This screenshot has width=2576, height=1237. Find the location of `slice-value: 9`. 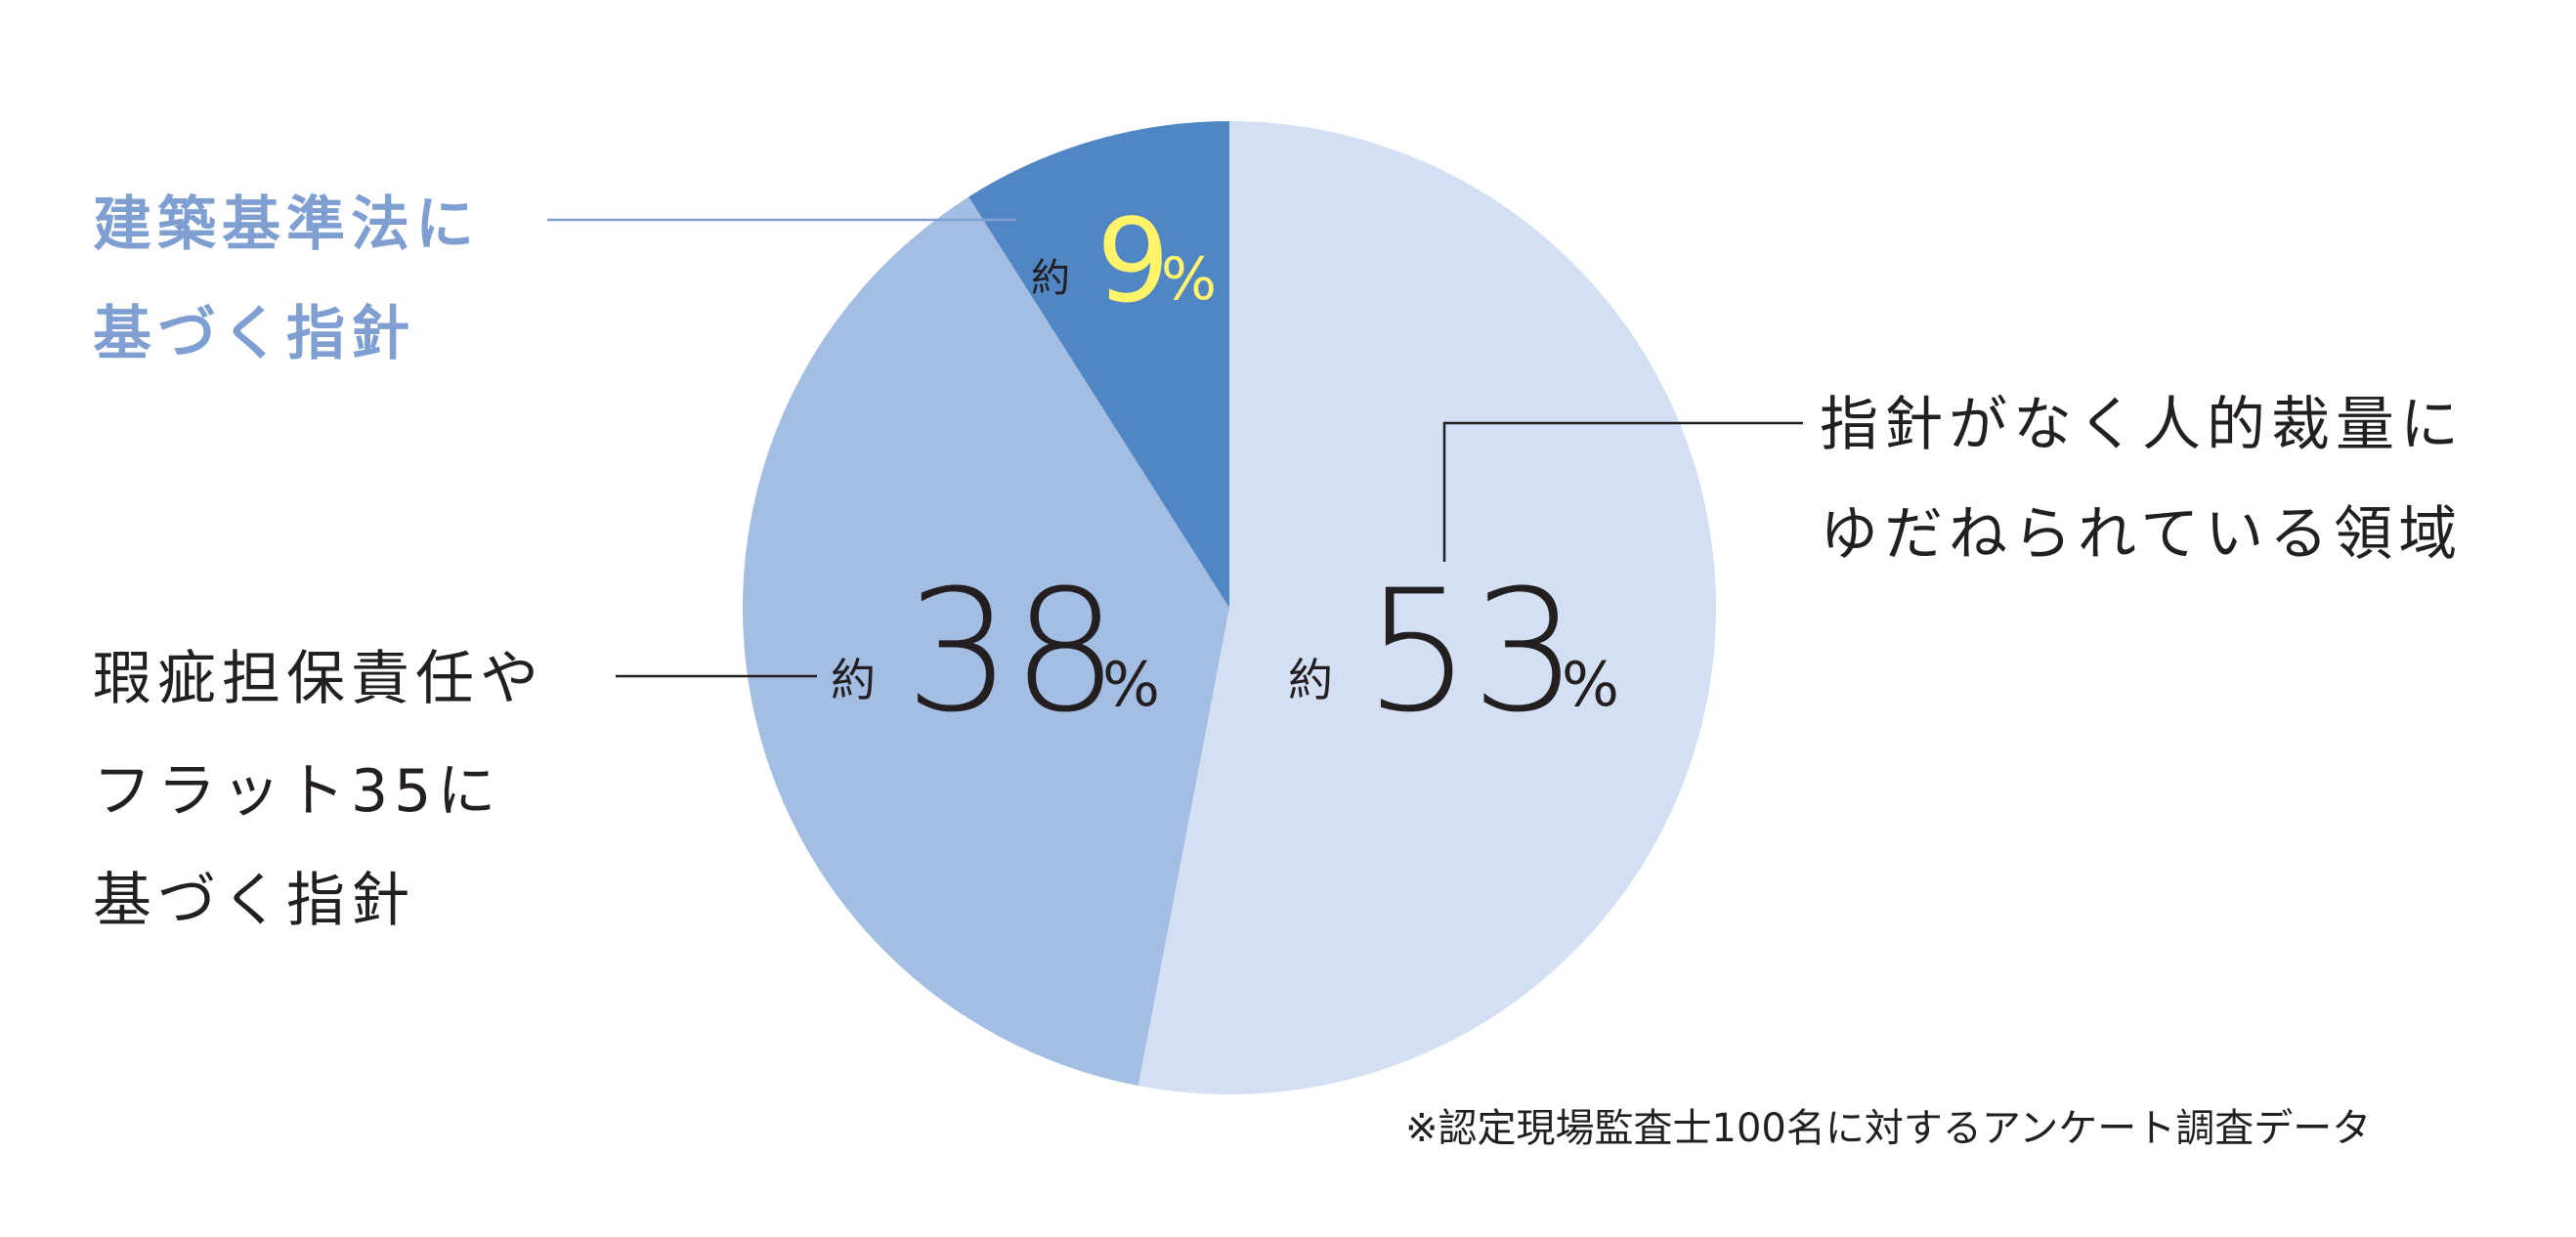

slice-value: 9 is located at coordinates (1133, 260).